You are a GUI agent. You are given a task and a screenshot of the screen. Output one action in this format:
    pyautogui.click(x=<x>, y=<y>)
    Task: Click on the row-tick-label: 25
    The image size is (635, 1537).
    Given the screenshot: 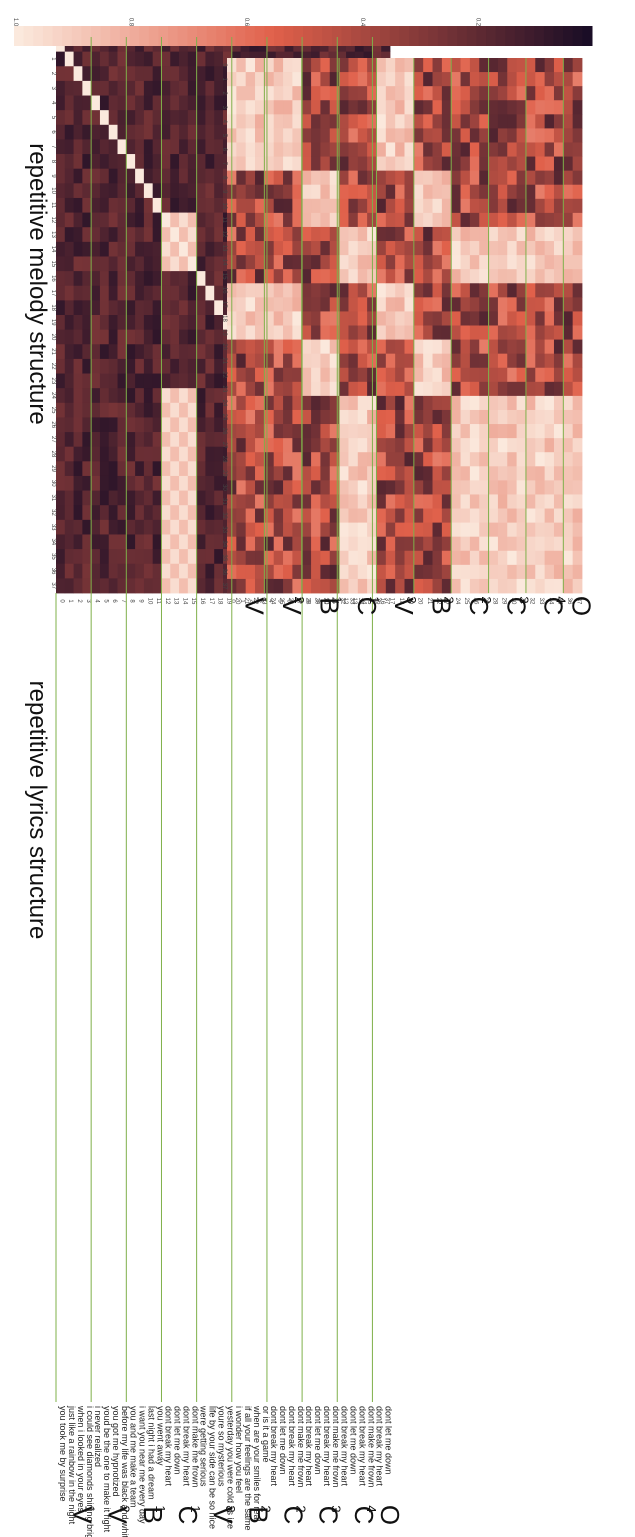 What is the action you would take?
    pyautogui.click(x=281, y=601)
    